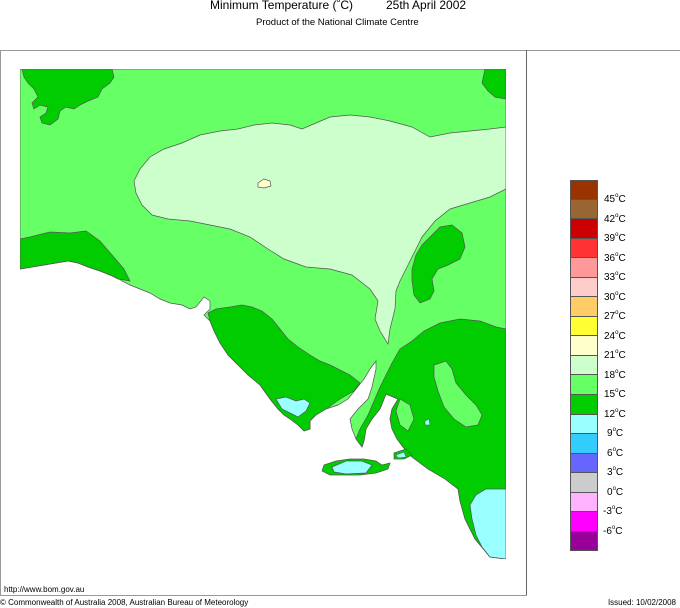 The image size is (680, 608). What do you see at coordinates (615, 491) in the screenshot?
I see `legend-label: 0oC` at bounding box center [615, 491].